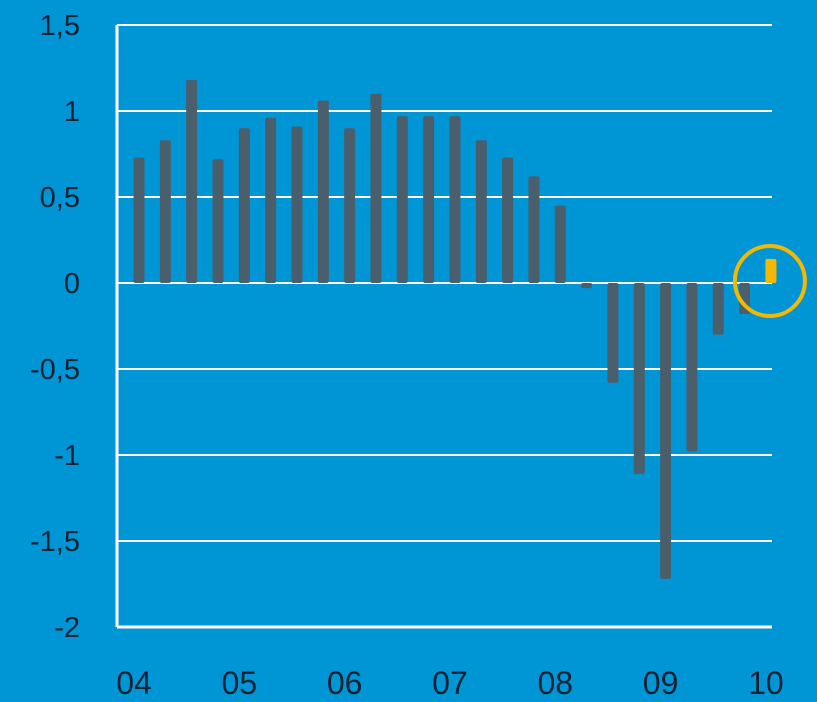 The width and height of the screenshot is (817, 702). Describe the element at coordinates (771, 270) in the screenshot. I see `highlighted-bar` at that location.